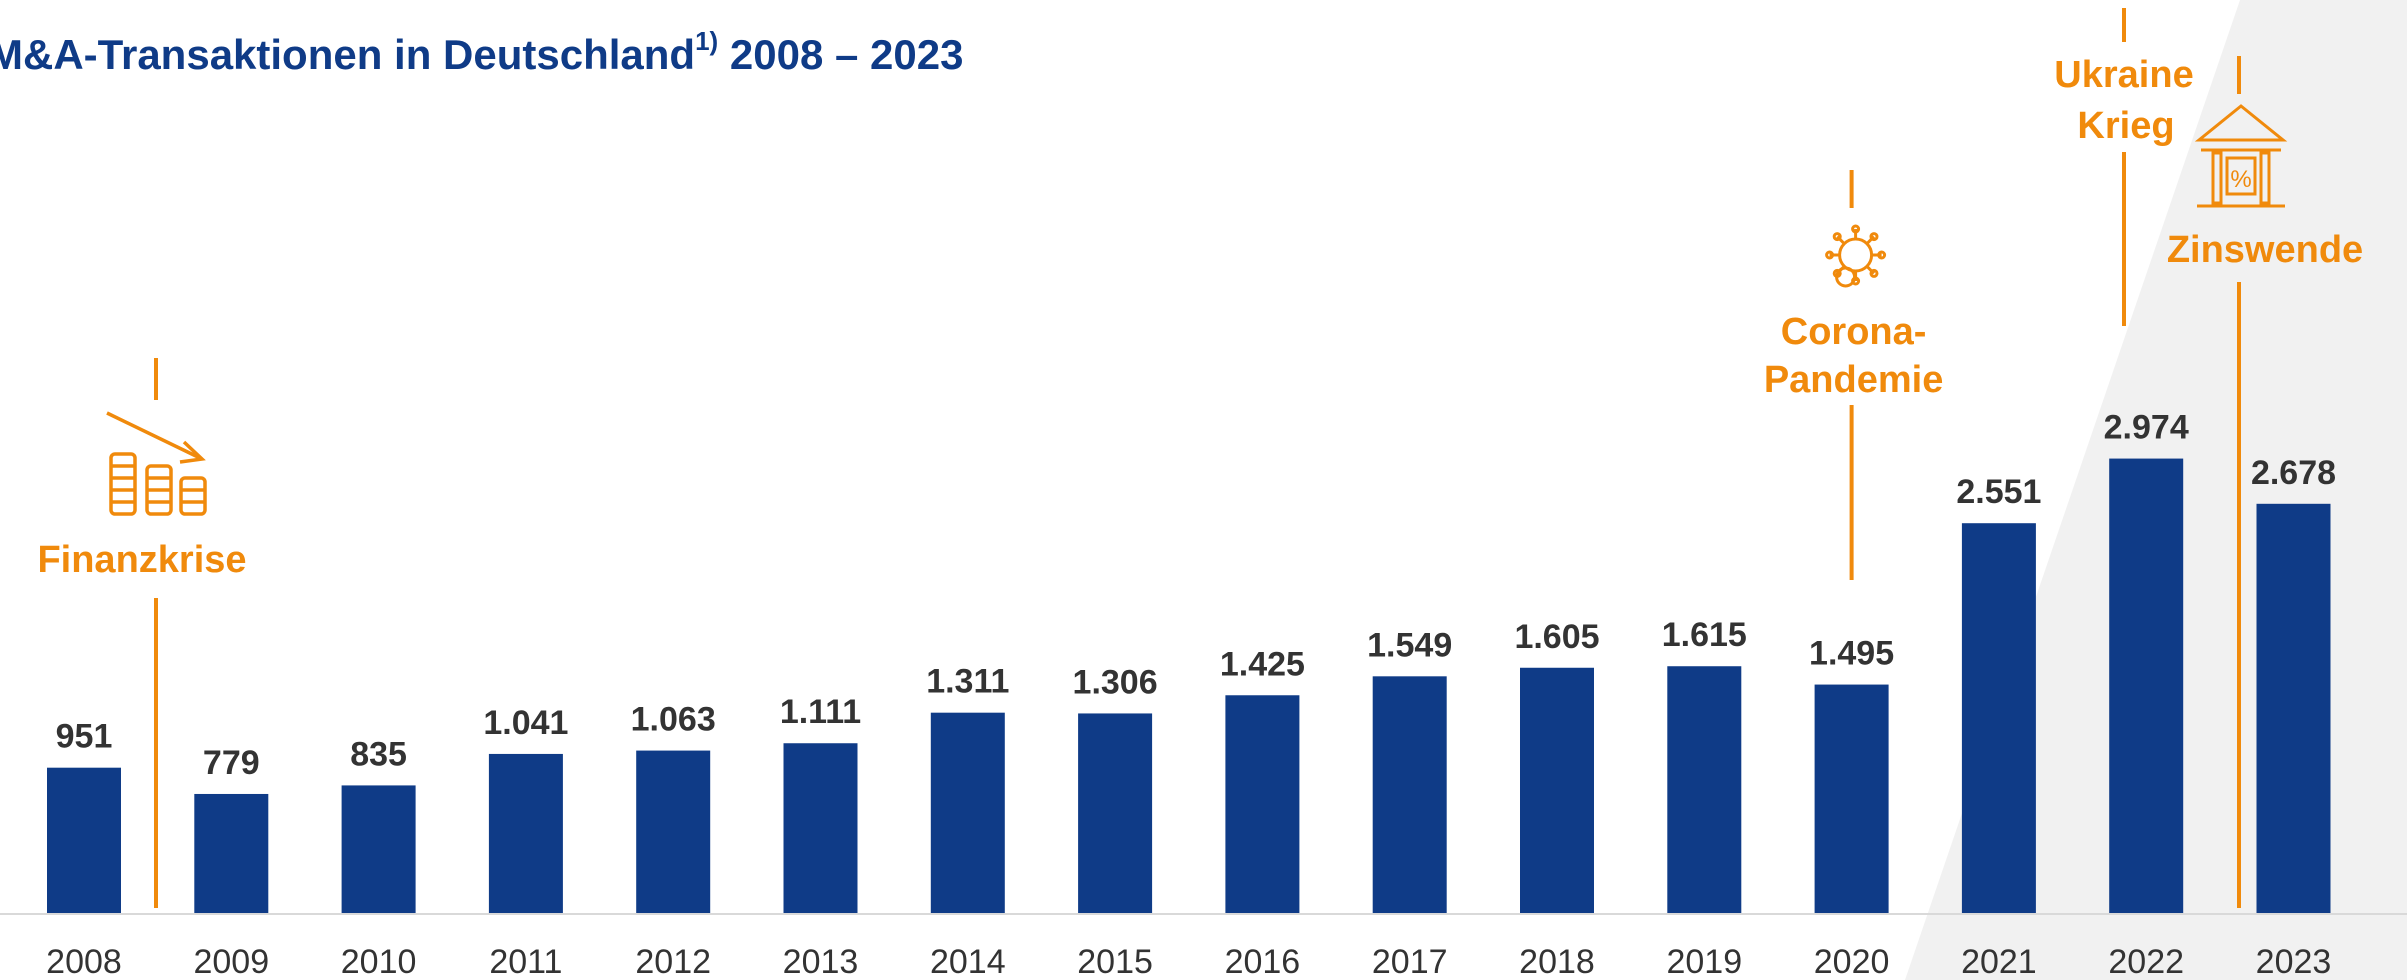 Image resolution: width=2407 pixels, height=980 pixels. What do you see at coordinates (1115, 682) in the screenshot?
I see `value-label-2015: 1.306` at bounding box center [1115, 682].